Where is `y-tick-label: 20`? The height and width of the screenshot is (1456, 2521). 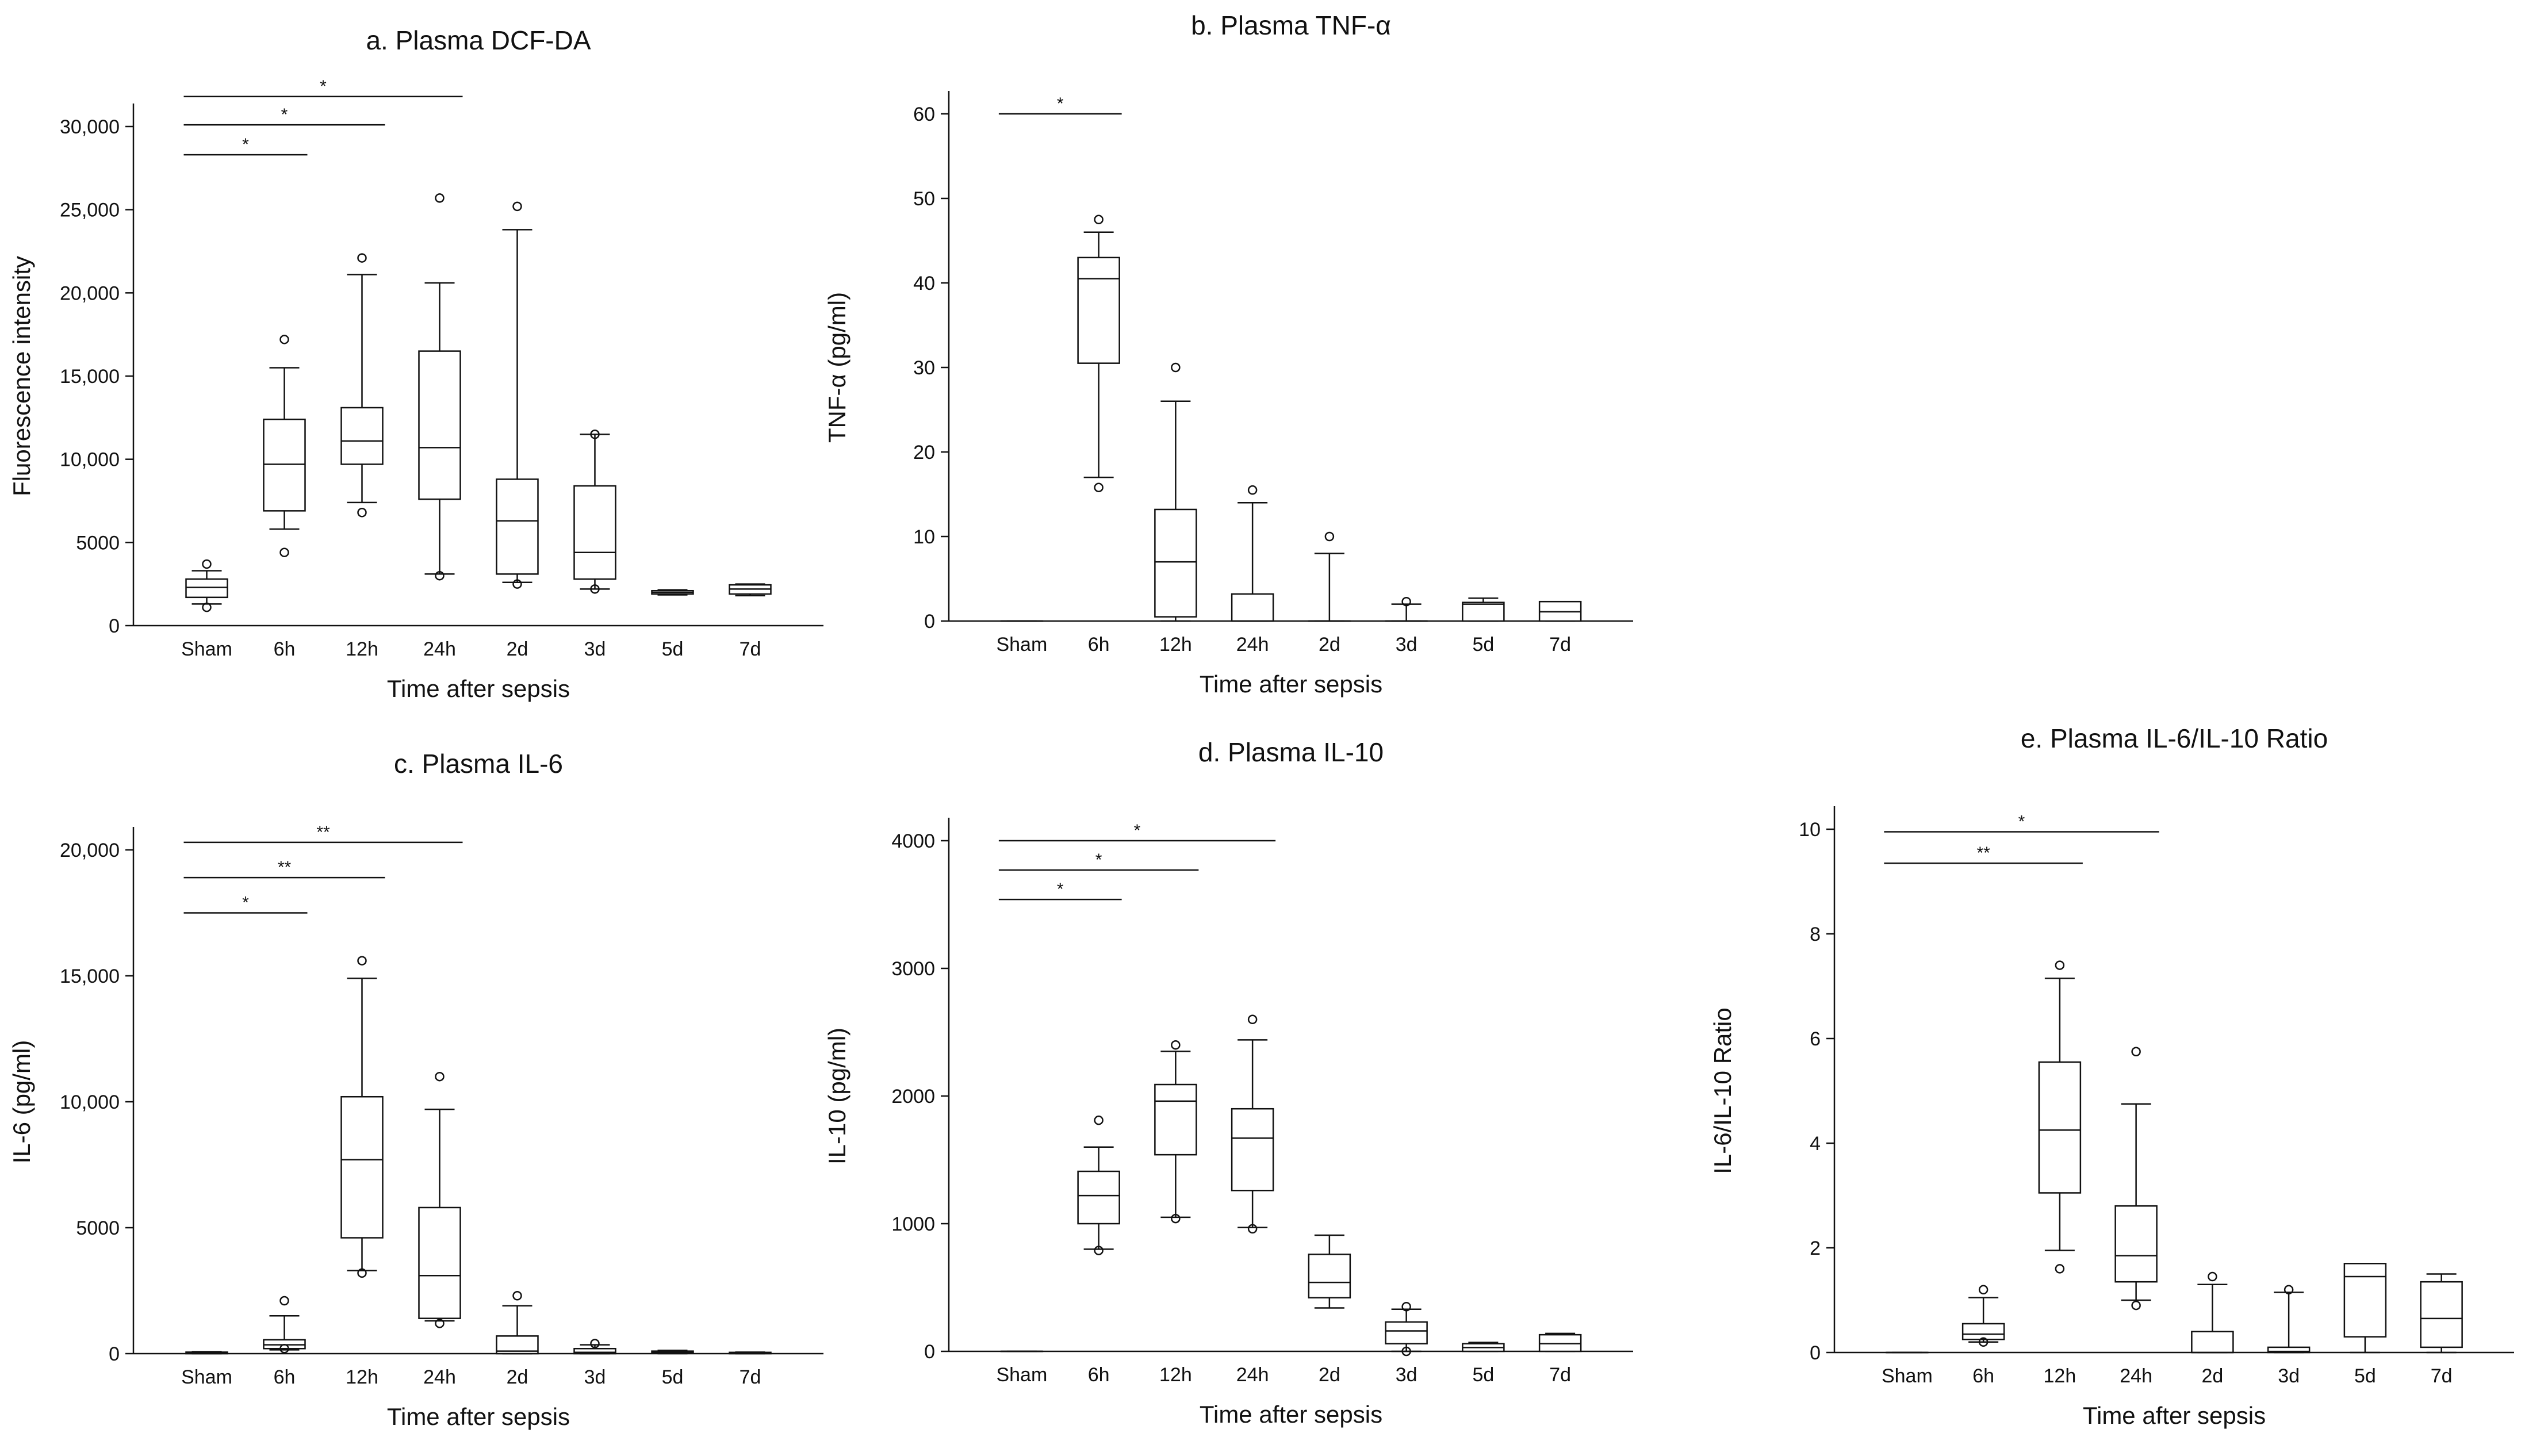
y-tick-label: 20 is located at coordinates (924, 452).